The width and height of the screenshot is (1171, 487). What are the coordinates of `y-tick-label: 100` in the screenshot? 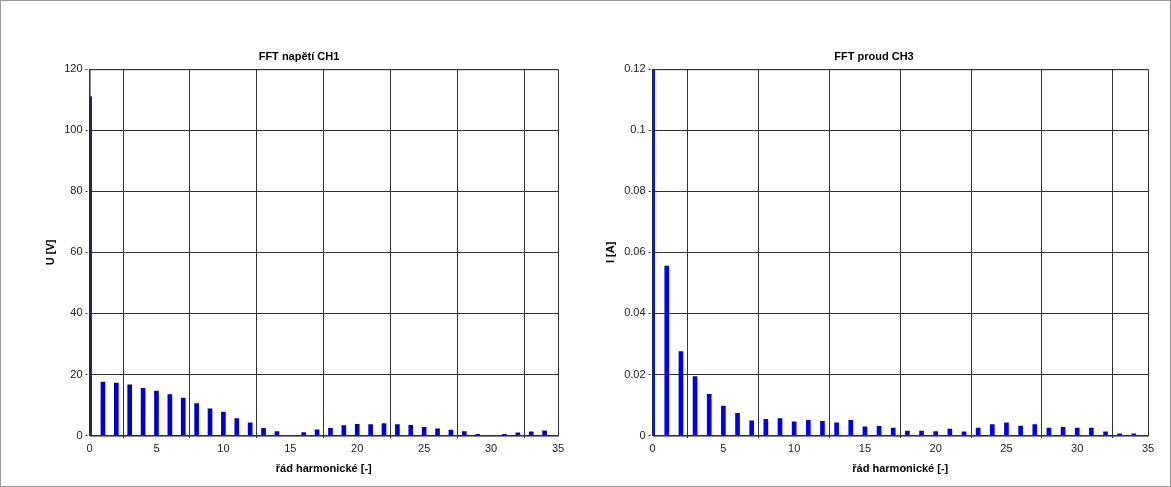 It's located at (73, 129).